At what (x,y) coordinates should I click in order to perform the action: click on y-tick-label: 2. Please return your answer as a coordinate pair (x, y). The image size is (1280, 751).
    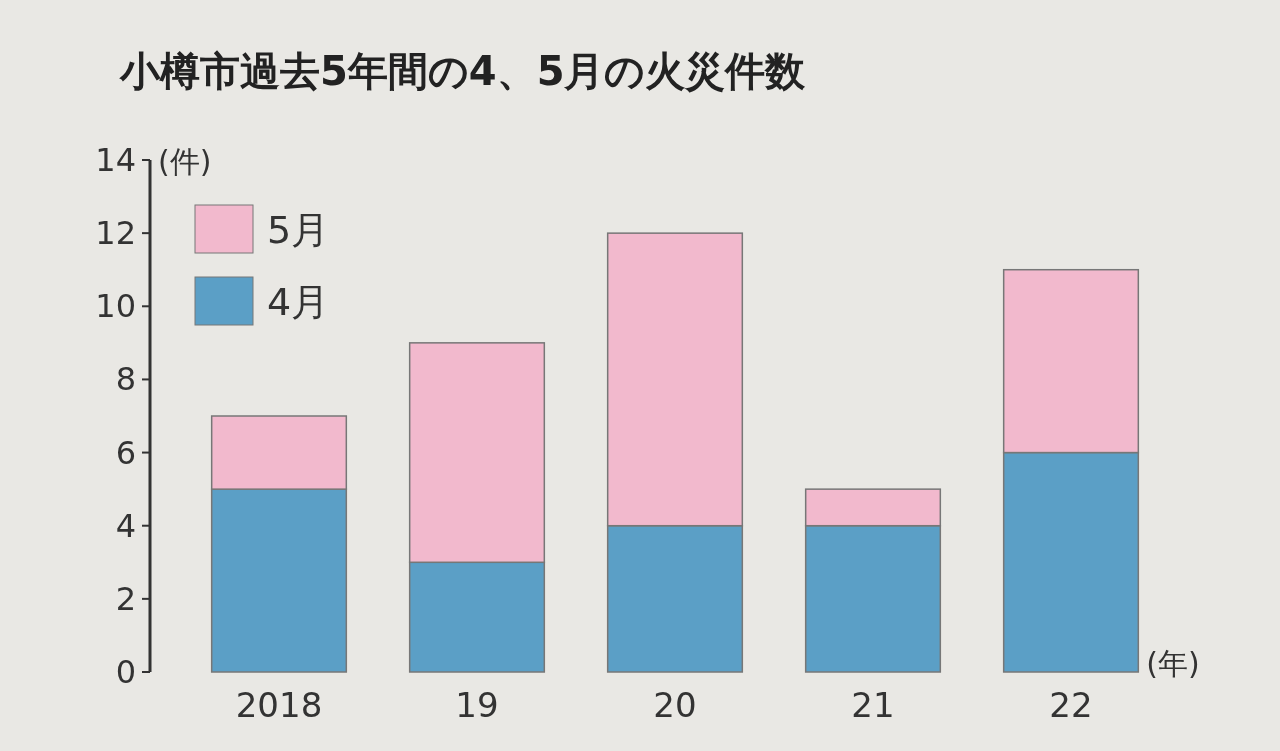
    Looking at the image, I should click on (125, 598).